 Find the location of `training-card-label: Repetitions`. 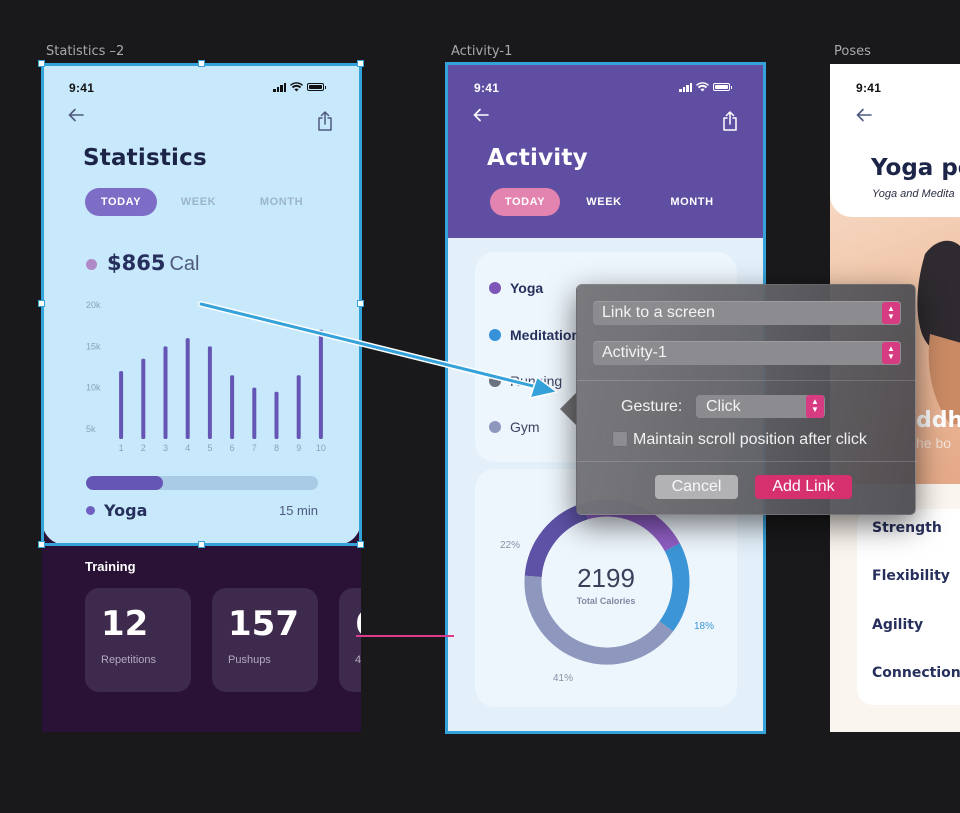

training-card-label: Repetitions is located at coordinates (129, 660).